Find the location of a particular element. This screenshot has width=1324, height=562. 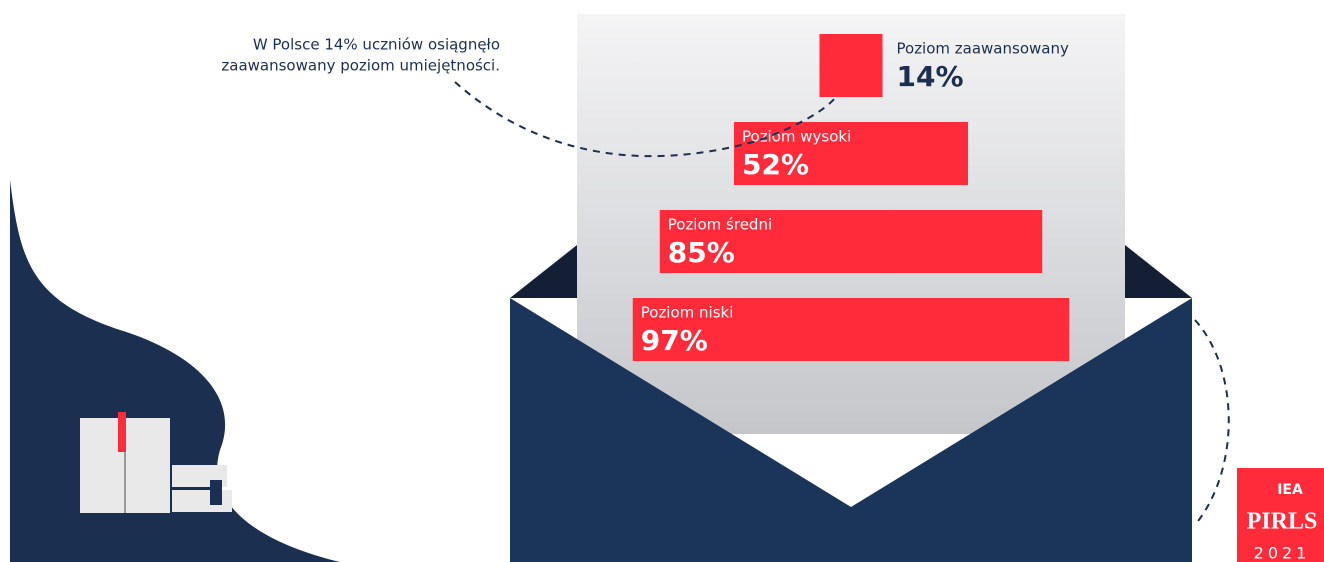

bar-value-label: 14% is located at coordinates (930, 76).